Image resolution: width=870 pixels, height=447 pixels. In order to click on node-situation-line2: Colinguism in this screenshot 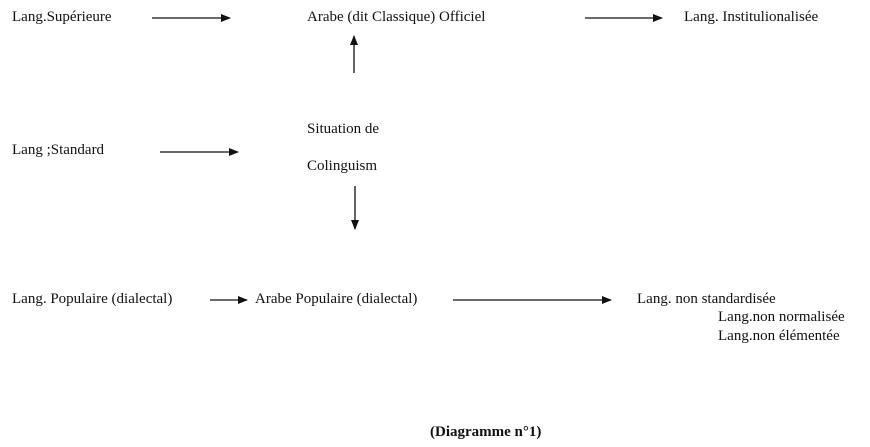, I will do `click(342, 166)`.